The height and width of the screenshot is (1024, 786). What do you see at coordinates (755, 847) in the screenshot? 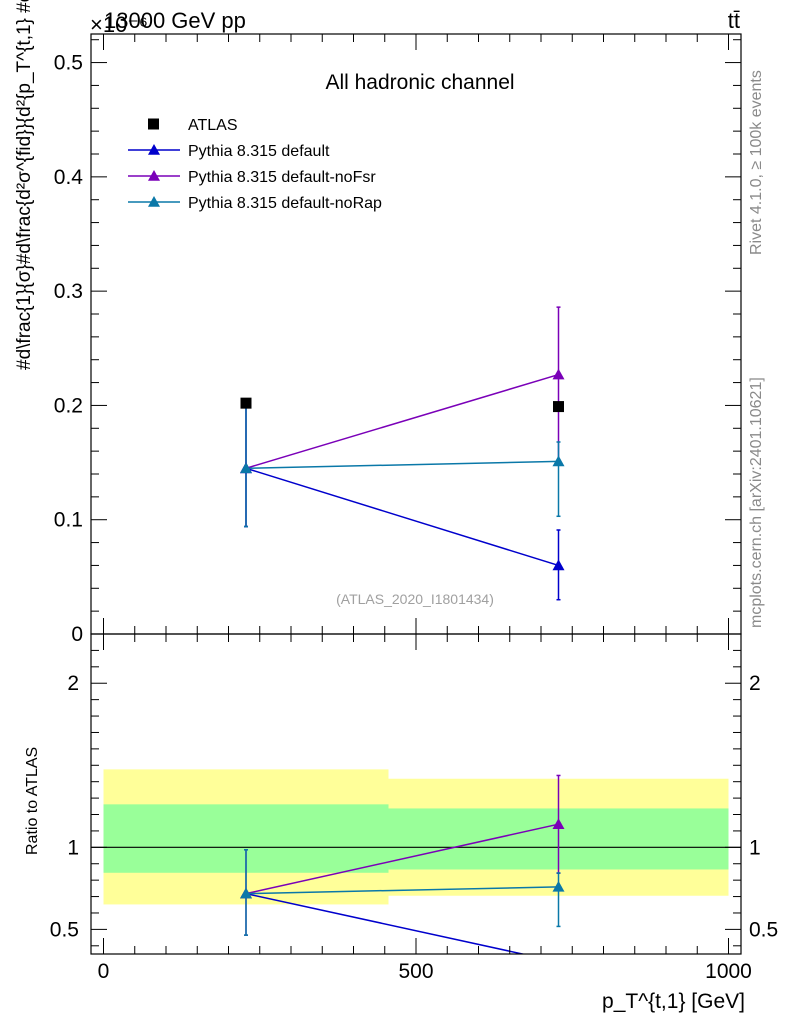
I see `ratio-y-tick-label-right: 1` at bounding box center [755, 847].